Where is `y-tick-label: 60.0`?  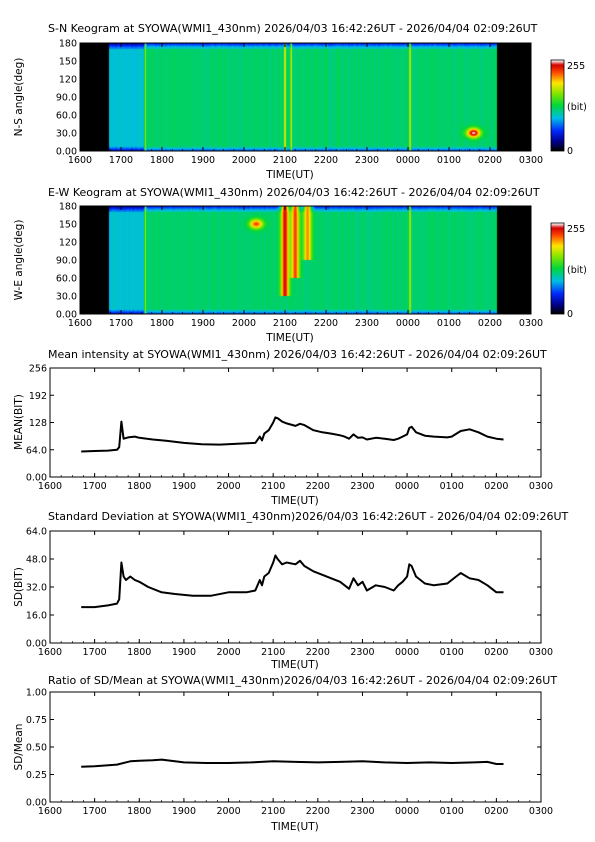
y-tick-label: 60.0 is located at coordinates (66, 279).